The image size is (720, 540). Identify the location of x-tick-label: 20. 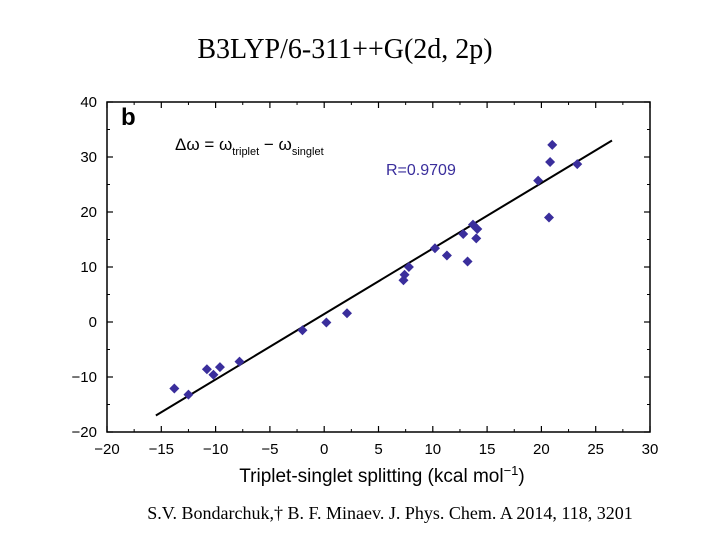
(541, 449).